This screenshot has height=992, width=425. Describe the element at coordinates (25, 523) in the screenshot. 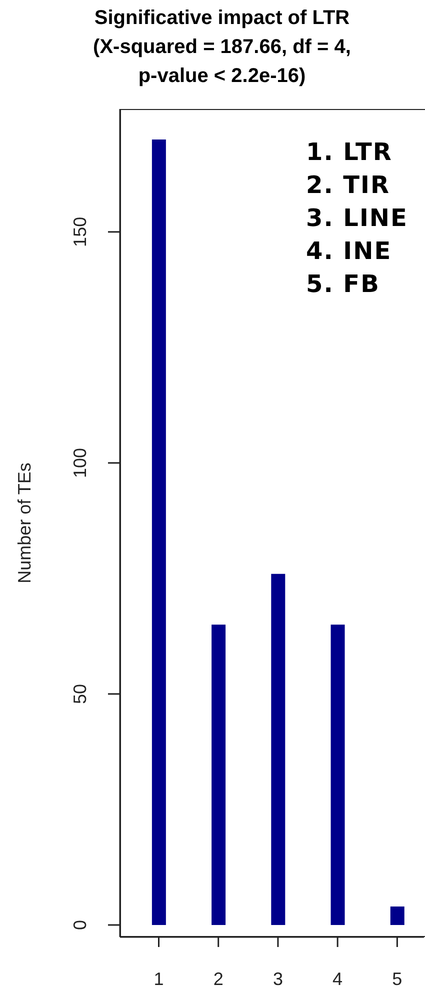

I see `y-axis-title: Number of TEs` at that location.